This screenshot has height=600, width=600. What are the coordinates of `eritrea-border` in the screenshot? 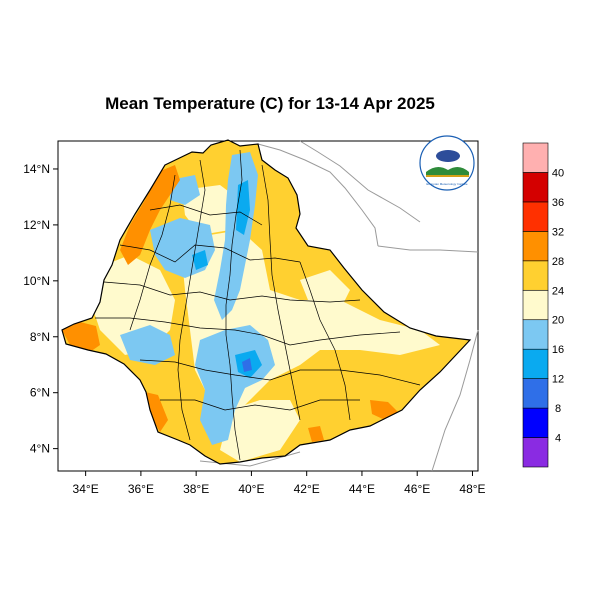 It's located at (318, 195).